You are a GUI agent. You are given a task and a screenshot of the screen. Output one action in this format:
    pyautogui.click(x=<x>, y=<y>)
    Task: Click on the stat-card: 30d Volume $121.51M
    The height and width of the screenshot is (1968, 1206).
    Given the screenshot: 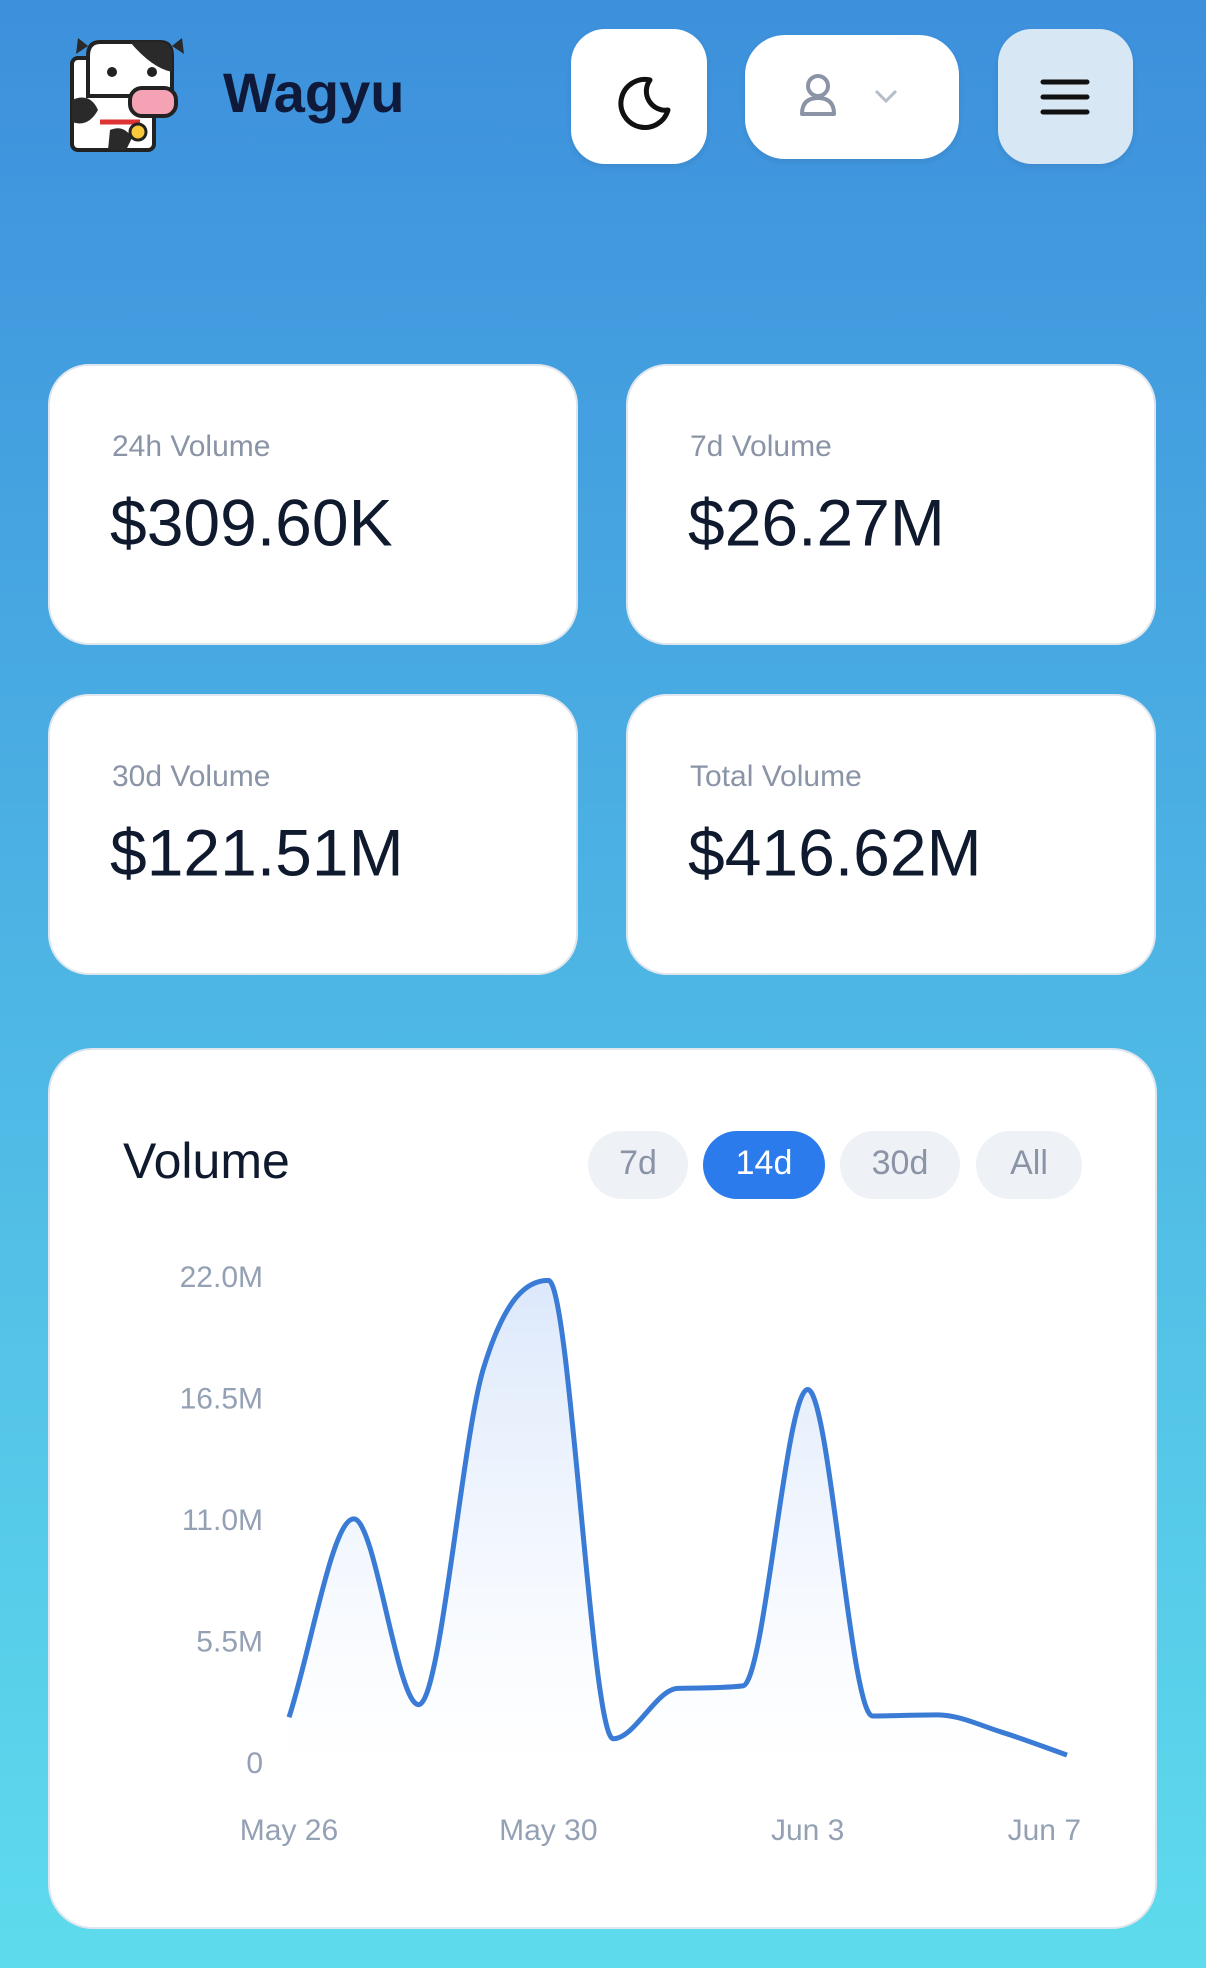 What is the action you would take?
    pyautogui.click(x=313, y=834)
    